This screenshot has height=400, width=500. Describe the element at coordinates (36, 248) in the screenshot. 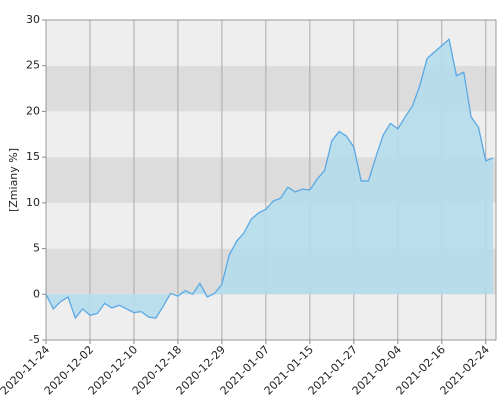

I see `y-tick-label: 5` at that location.